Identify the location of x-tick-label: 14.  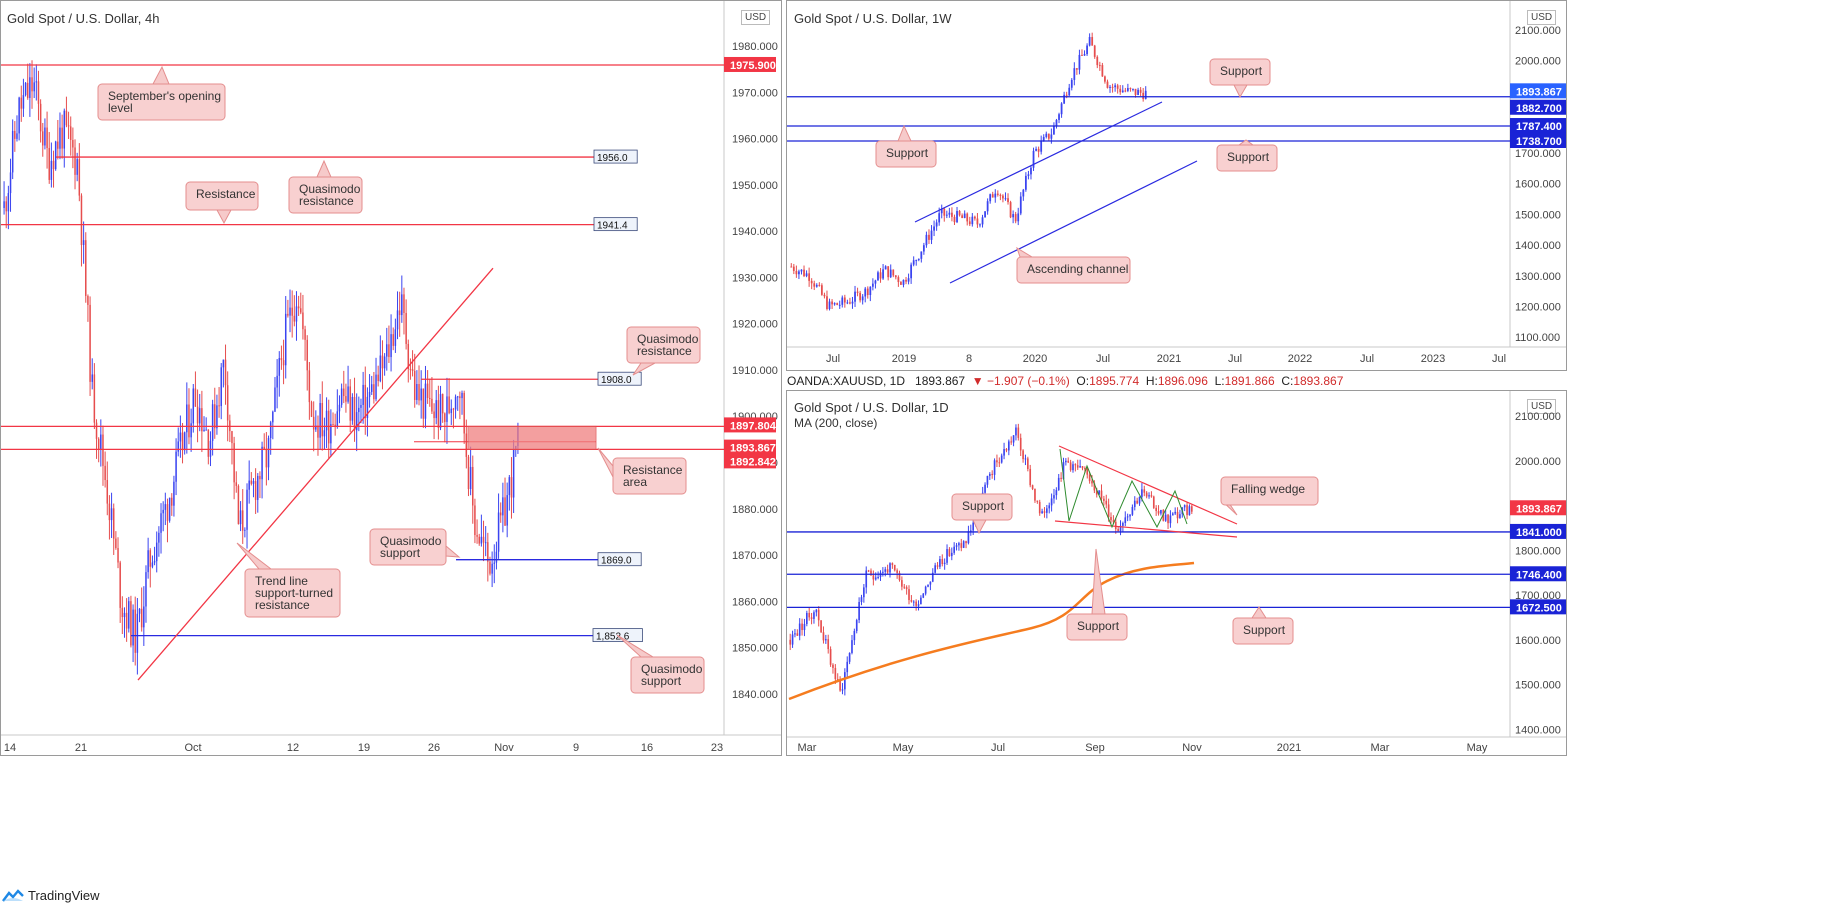
(10, 748).